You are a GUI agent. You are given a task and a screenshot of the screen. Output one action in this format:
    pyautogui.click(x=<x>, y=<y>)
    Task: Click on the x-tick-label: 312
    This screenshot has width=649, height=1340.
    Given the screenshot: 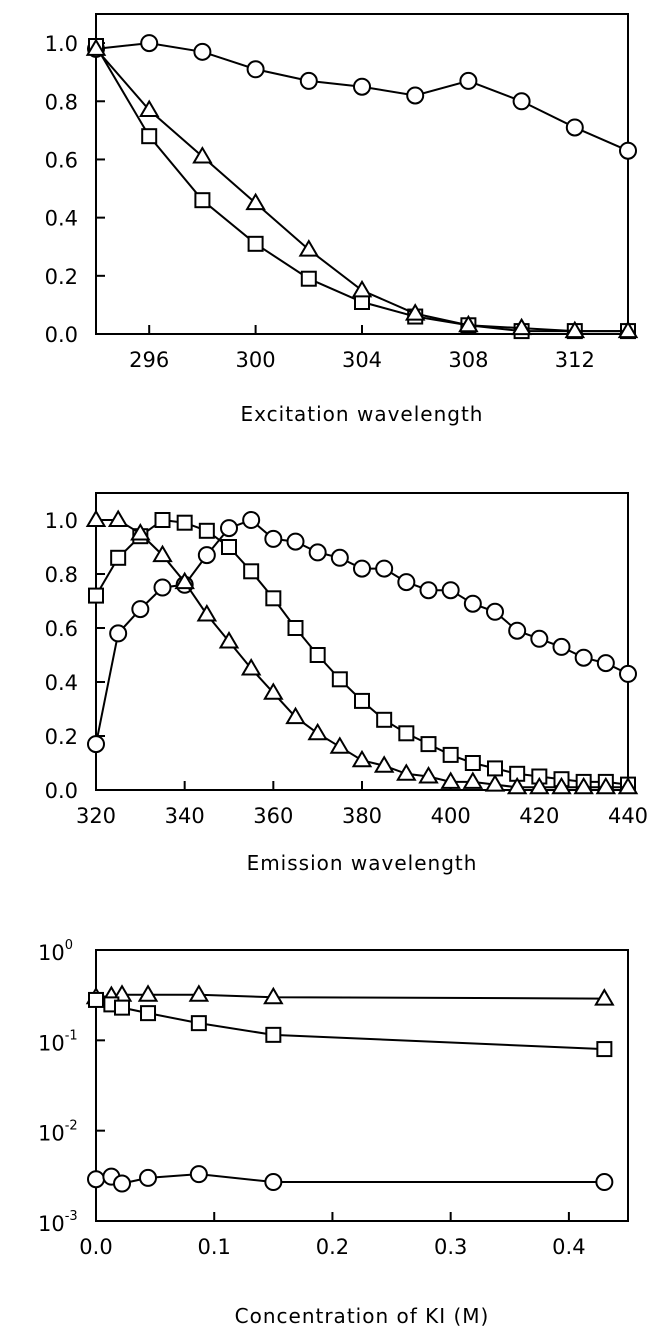 What is the action you would take?
    pyautogui.click(x=575, y=360)
    